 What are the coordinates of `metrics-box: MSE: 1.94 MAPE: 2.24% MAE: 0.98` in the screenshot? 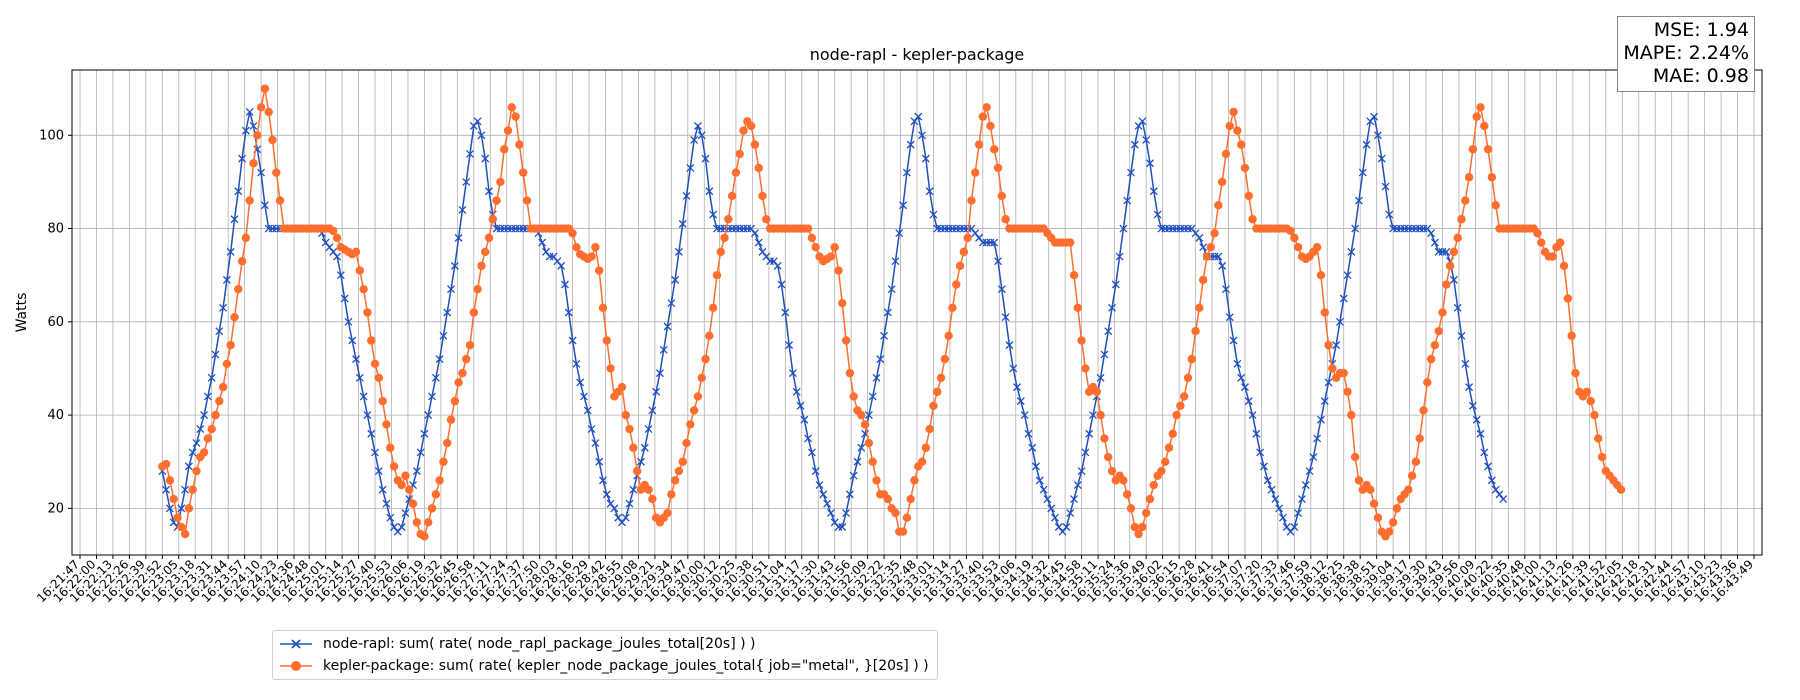 It's located at (1686, 54).